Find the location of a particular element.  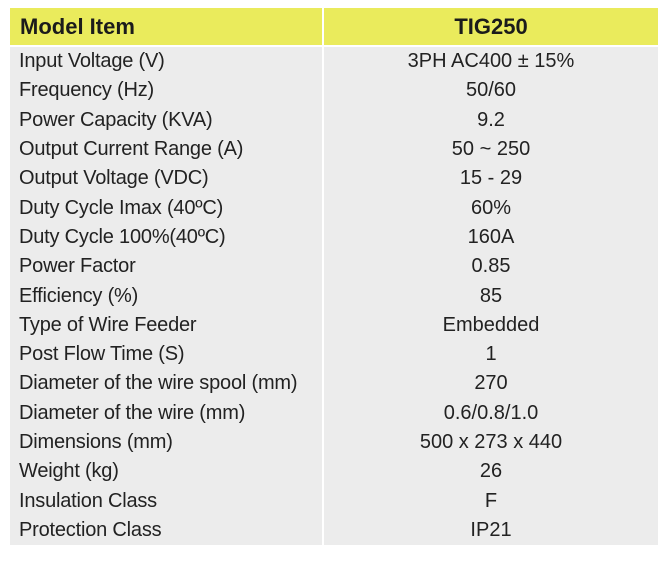

model-name-header: TIG250 is located at coordinates (491, 27).